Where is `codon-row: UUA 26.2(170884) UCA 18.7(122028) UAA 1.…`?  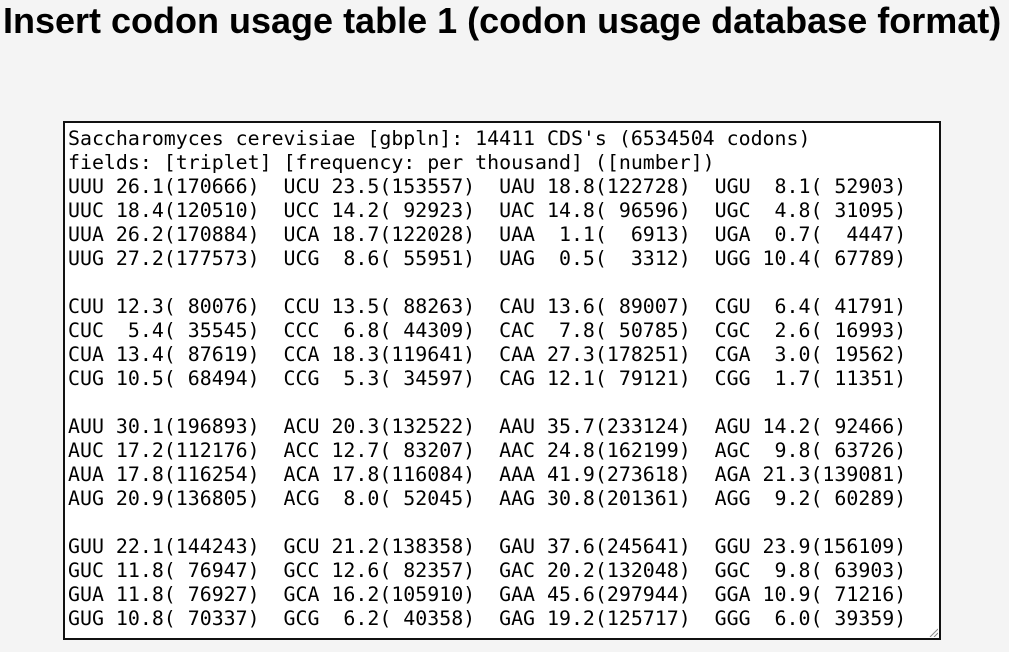
codon-row: UUA 26.2(170884) UCA 18.7(122028) UAA 1.… is located at coordinates (487, 234).